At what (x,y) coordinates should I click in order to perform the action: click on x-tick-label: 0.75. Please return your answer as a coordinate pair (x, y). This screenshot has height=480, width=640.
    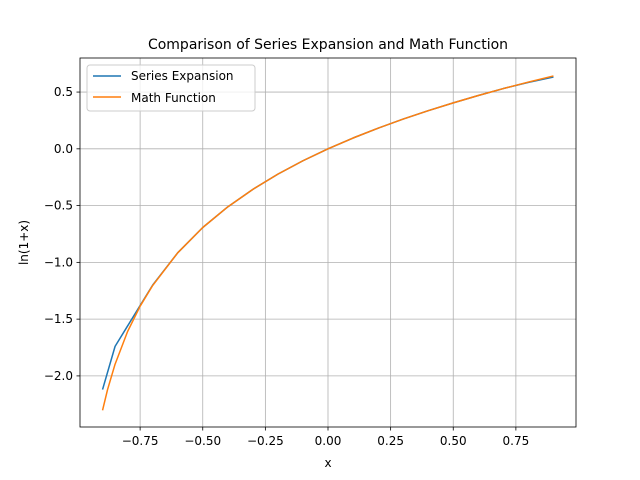
    Looking at the image, I should click on (516, 441).